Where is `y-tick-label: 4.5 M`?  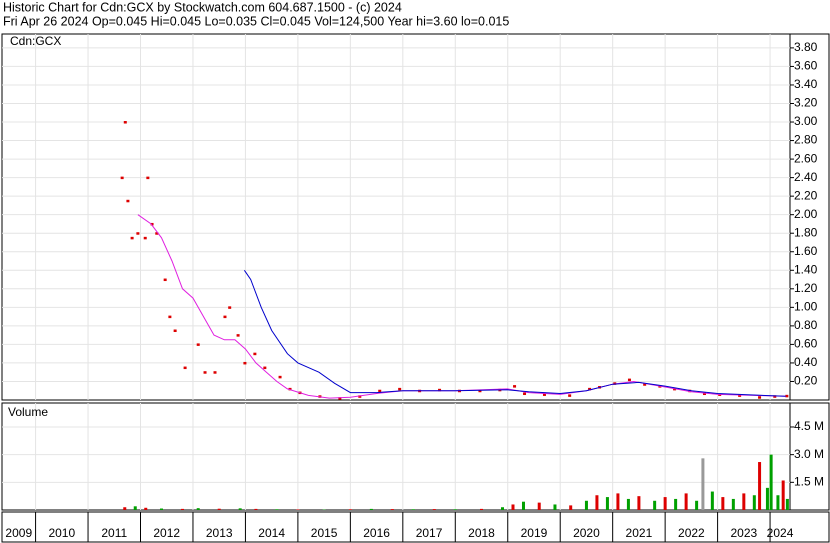
y-tick-label: 4.5 M is located at coordinates (809, 426).